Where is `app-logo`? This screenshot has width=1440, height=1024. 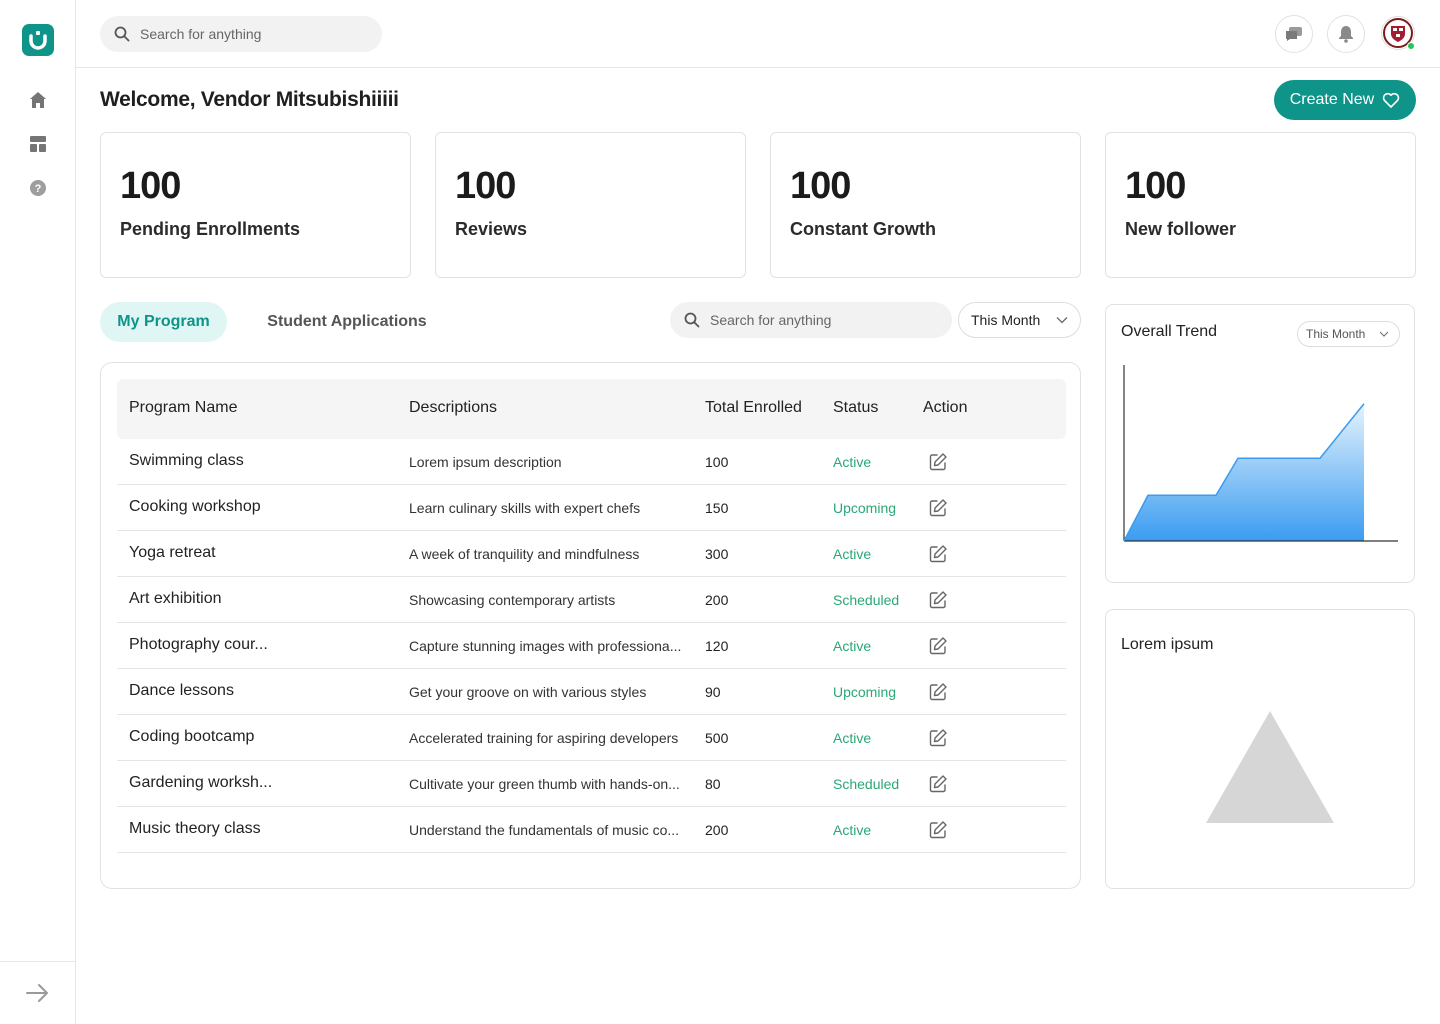 app-logo is located at coordinates (38, 40).